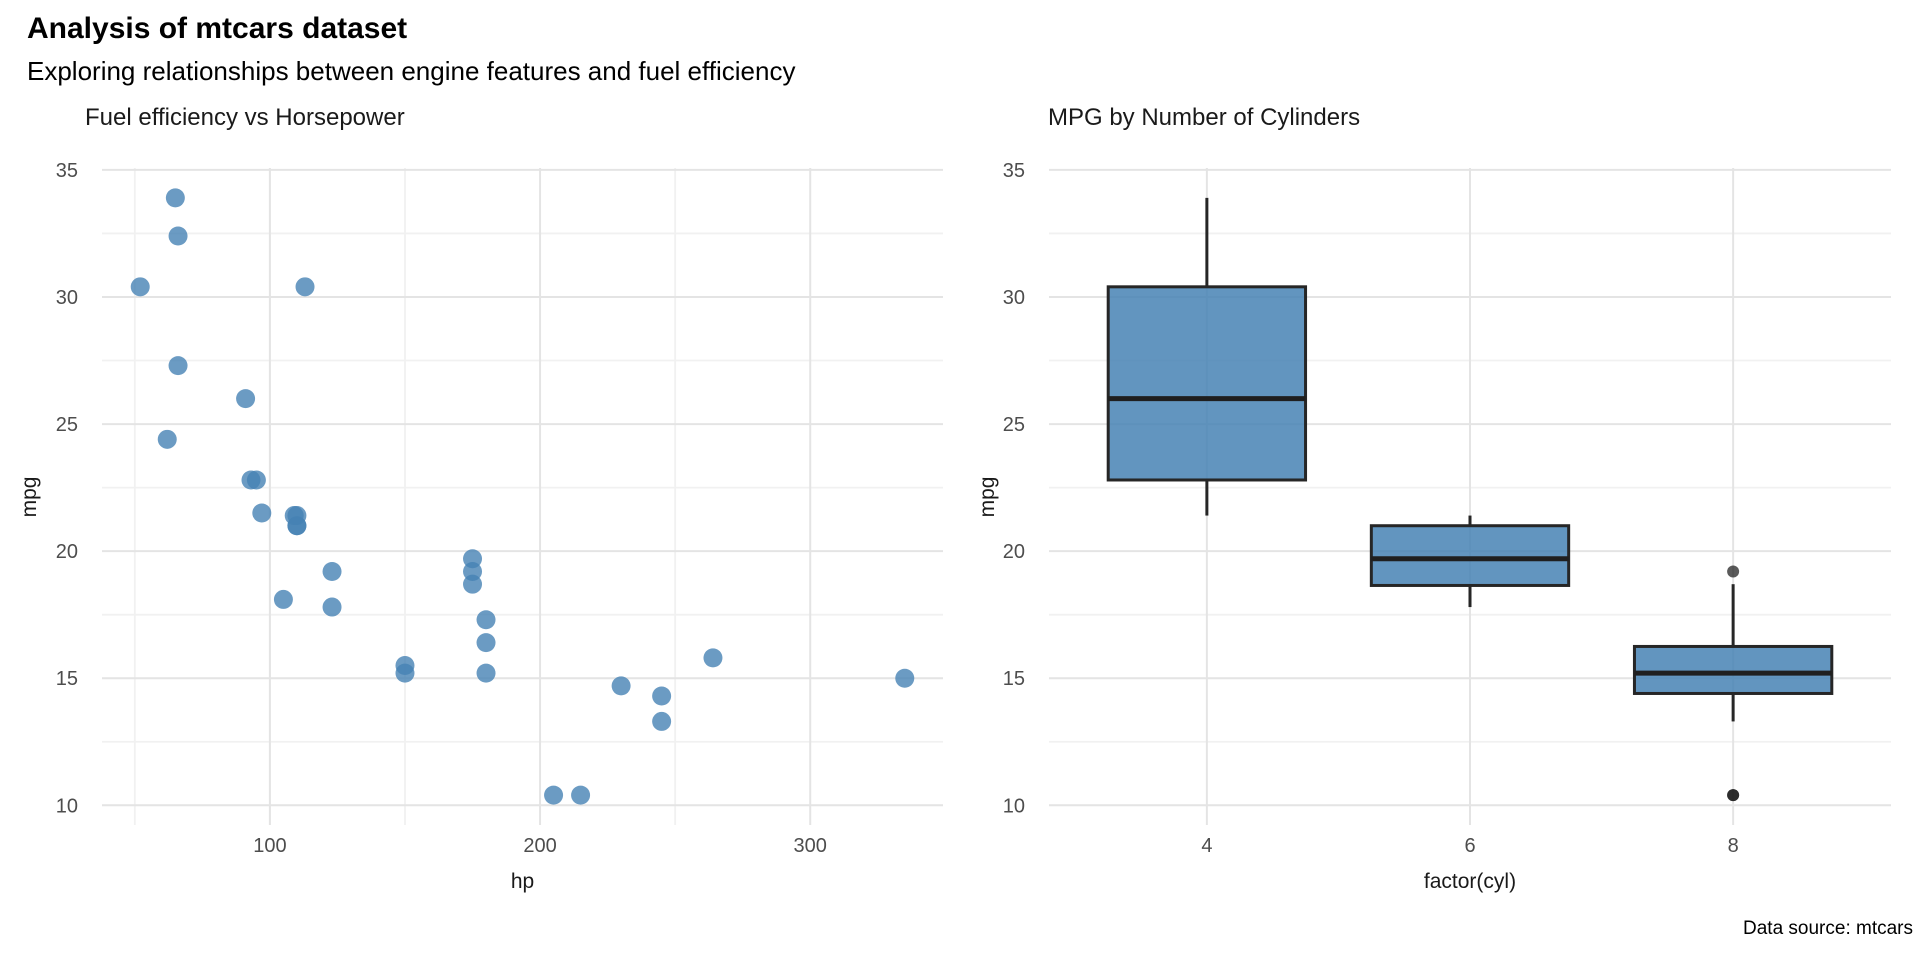 The height and width of the screenshot is (960, 1920). What do you see at coordinates (217, 28) in the screenshot?
I see `figure-title: Analysis of mtcars dataset` at bounding box center [217, 28].